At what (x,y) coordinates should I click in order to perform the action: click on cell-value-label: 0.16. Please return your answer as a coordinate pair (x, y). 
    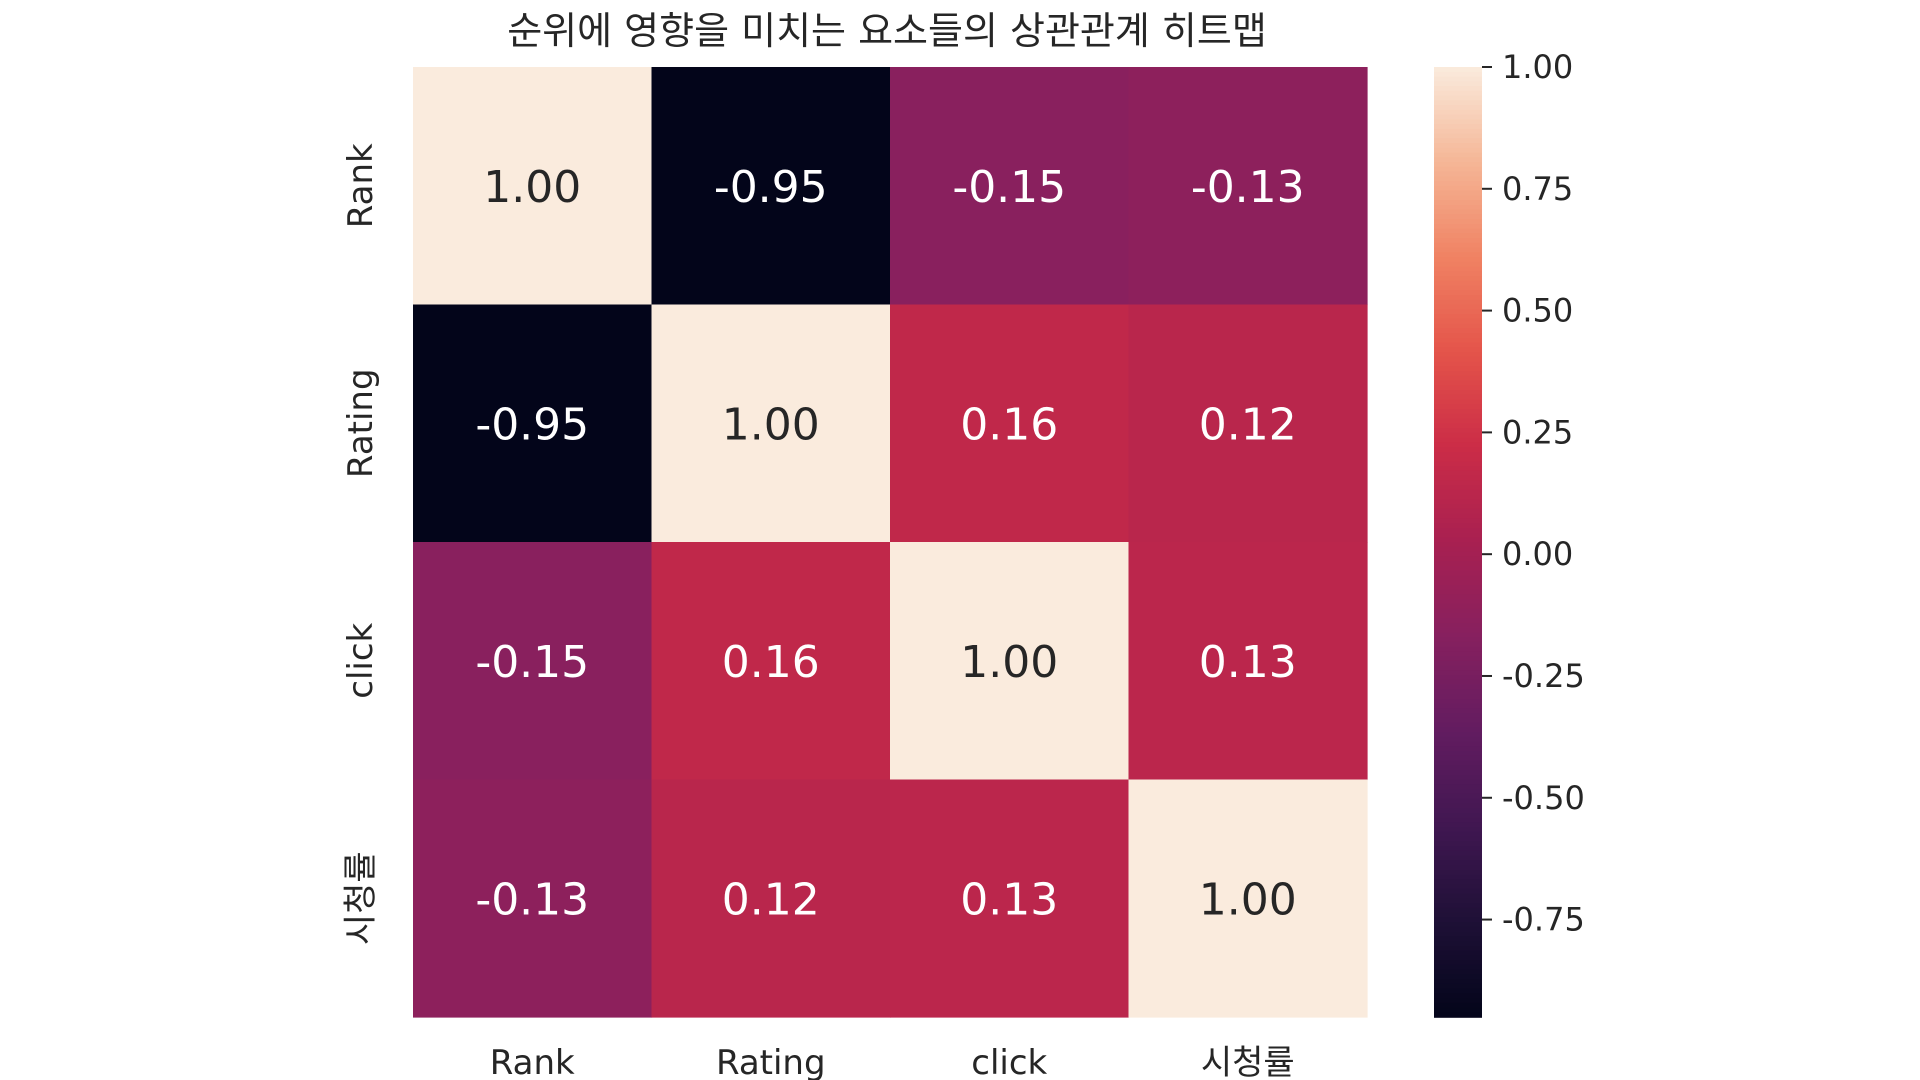
    Looking at the image, I should click on (771, 662).